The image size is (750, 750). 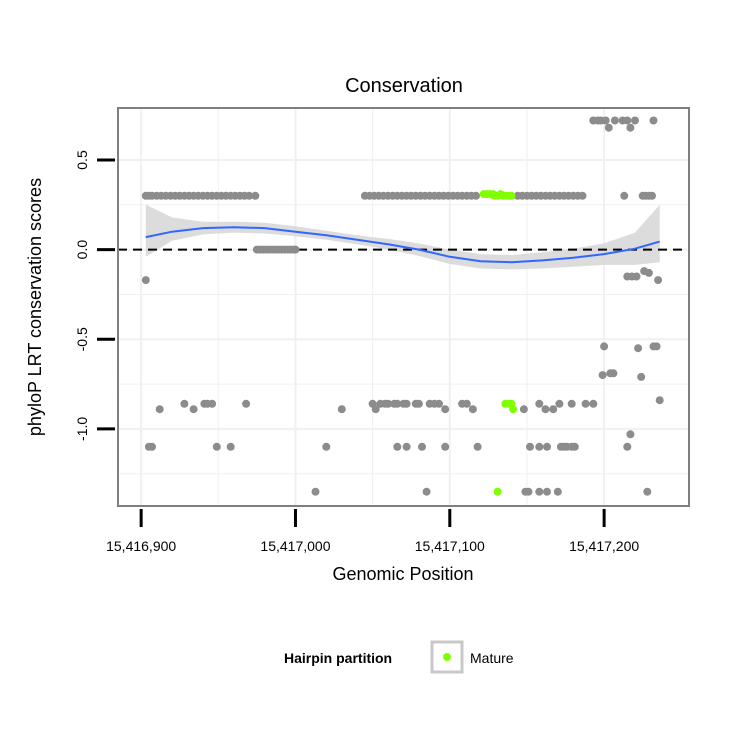 I want to click on x-axis: 15,416,900 15,417,000 15,417,100 15,417,200, so click(x=372, y=531).